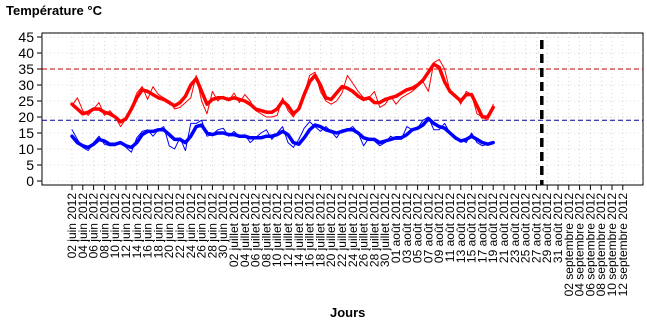  I want to click on x-tick-label: 09 août 2012, so click(439, 228).